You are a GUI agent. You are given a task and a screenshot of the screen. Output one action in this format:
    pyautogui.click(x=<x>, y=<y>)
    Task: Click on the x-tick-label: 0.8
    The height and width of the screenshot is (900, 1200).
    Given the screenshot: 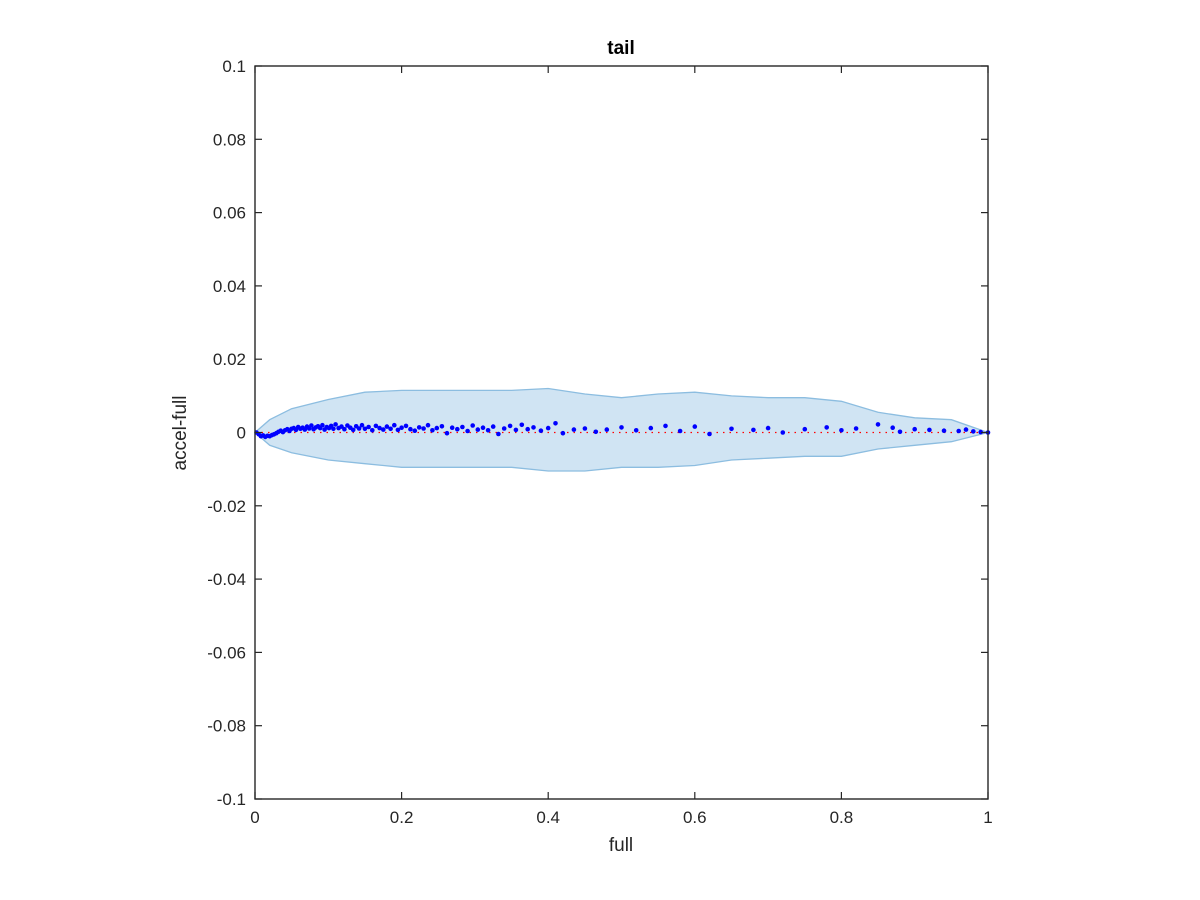 What is the action you would take?
    pyautogui.click(x=842, y=817)
    